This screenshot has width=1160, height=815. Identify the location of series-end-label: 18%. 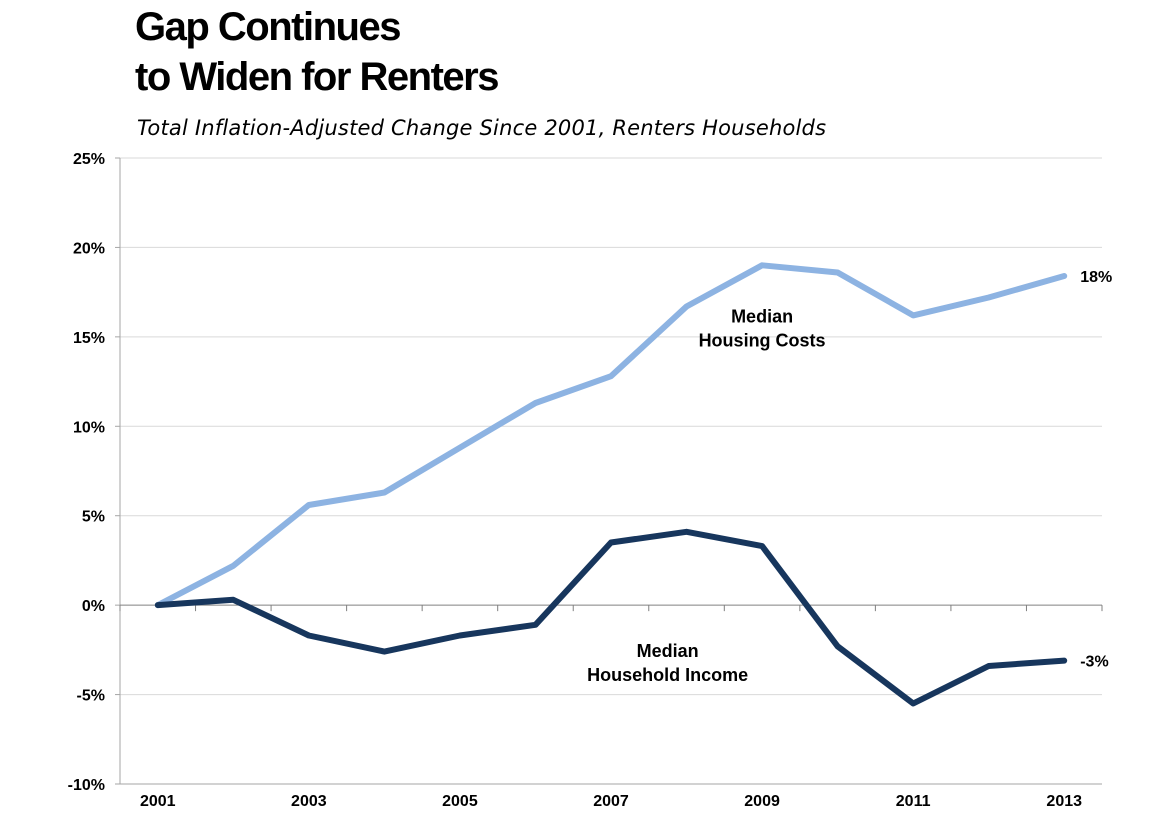
(1096, 277).